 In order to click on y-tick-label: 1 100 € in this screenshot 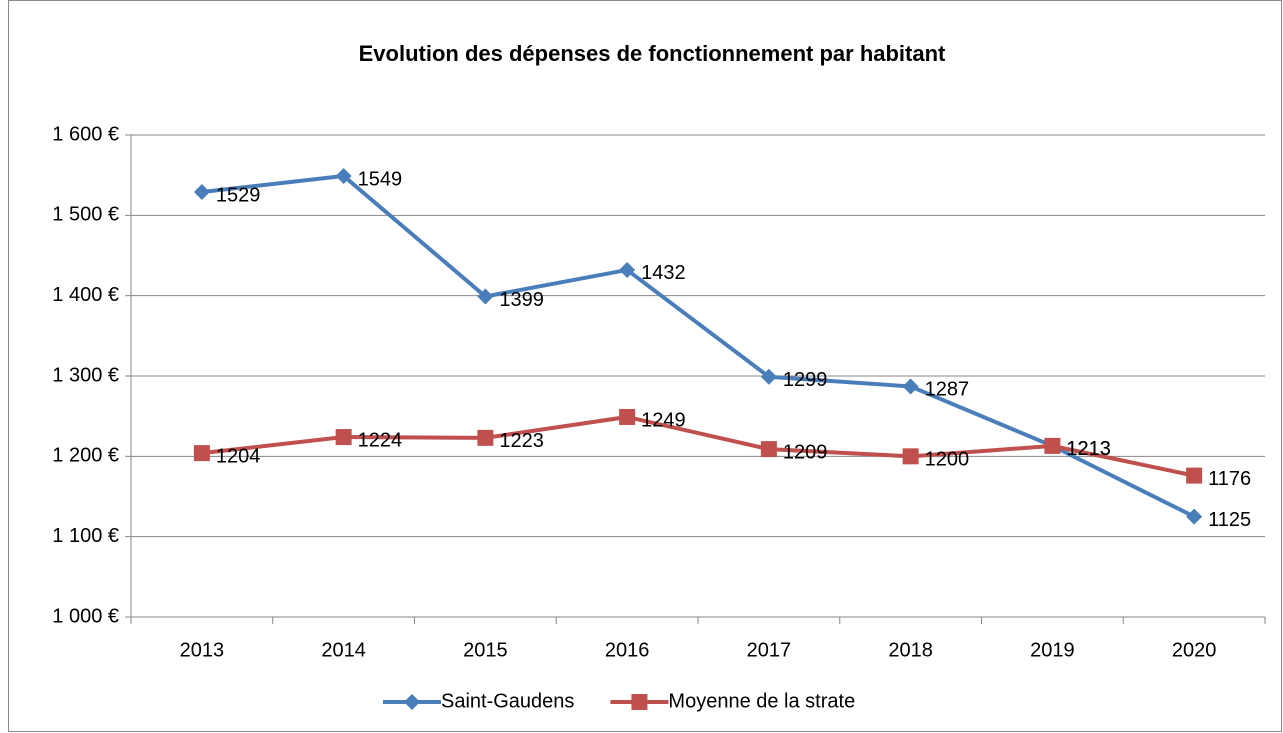, I will do `click(85, 536)`.